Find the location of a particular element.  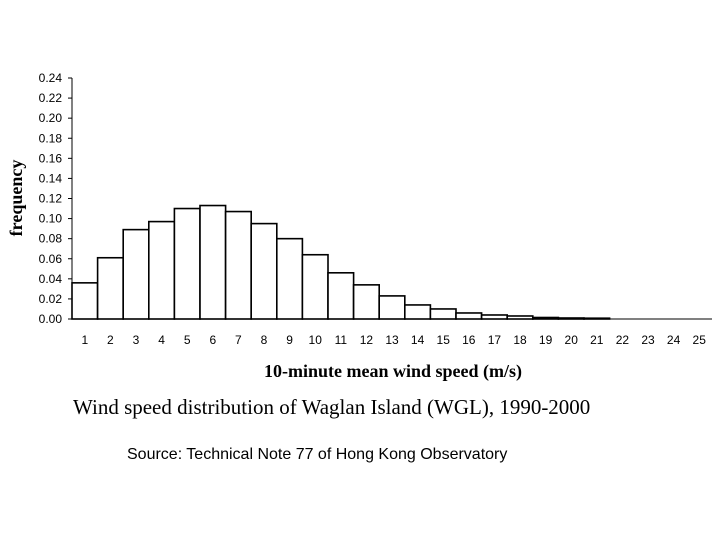

y-tick-label: 0.20 is located at coordinates (51, 118).